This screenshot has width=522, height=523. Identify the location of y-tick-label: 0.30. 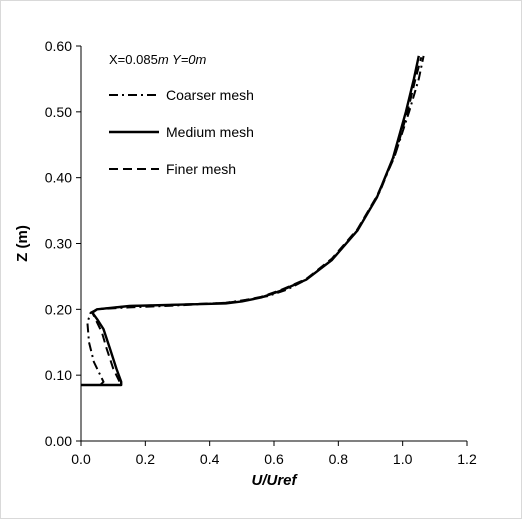
(58, 244).